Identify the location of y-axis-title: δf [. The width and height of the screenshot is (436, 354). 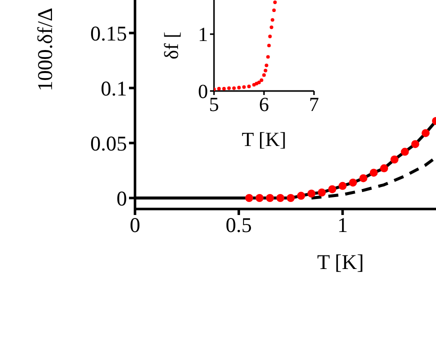
(172, 46).